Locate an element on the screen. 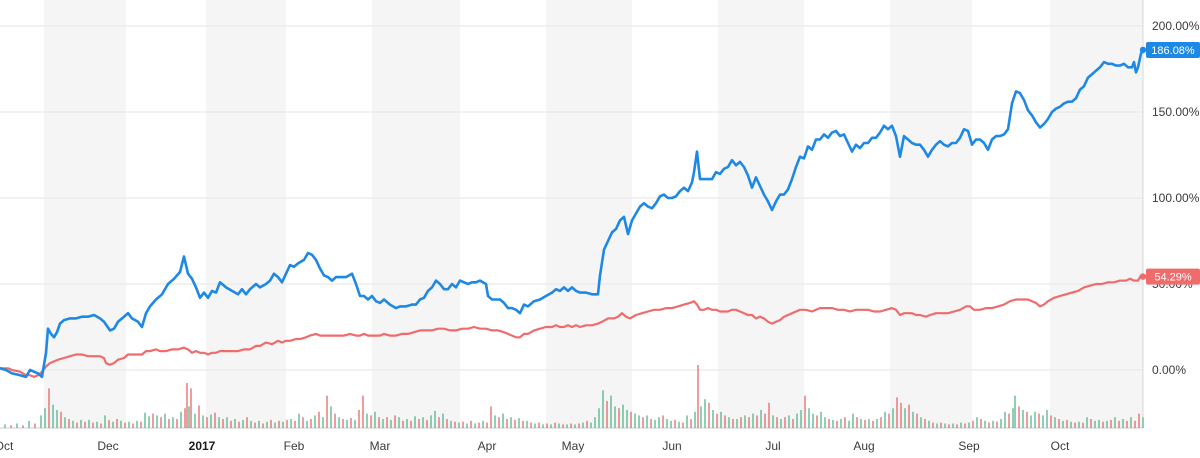 The height and width of the screenshot is (458, 1200). x-tick-label: Aug is located at coordinates (863, 446).